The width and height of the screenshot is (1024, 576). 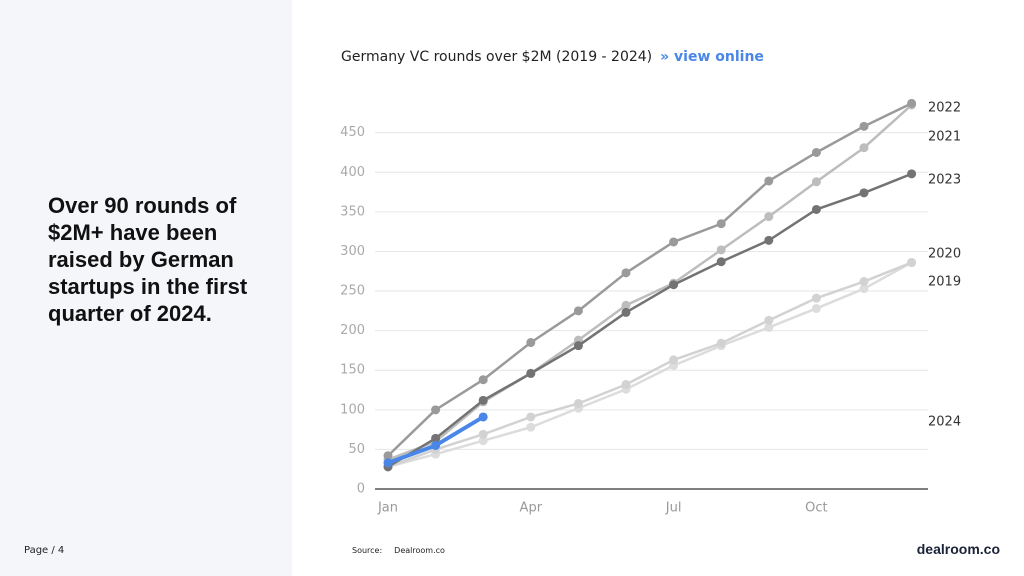 I want to click on source-name: Dealroom.co, so click(x=419, y=550).